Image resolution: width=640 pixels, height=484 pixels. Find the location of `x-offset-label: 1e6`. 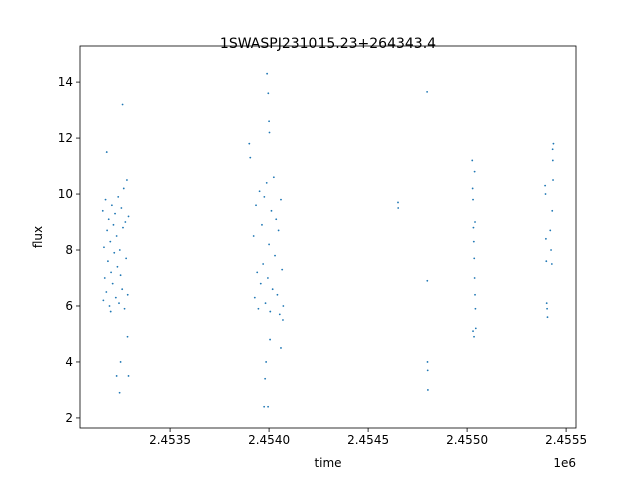

x-offset-label: 1e6 is located at coordinates (564, 463).